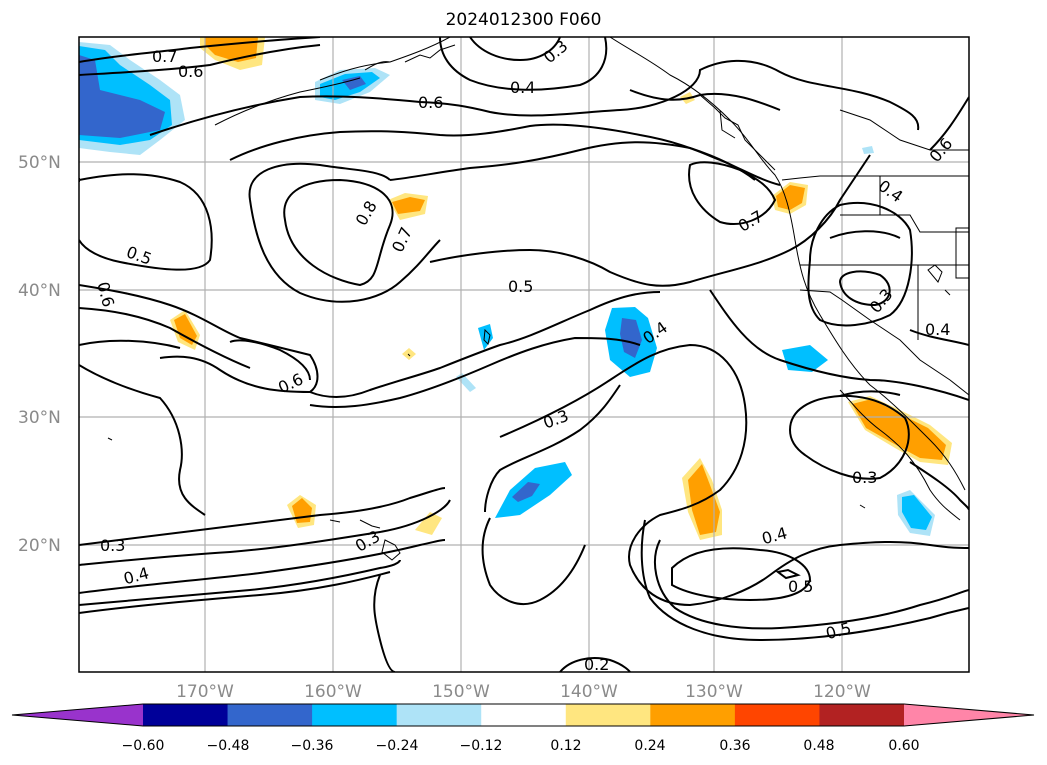 This screenshot has width=1047, height=765. I want to click on negative-anomaly-baja-core, so click(917, 512).